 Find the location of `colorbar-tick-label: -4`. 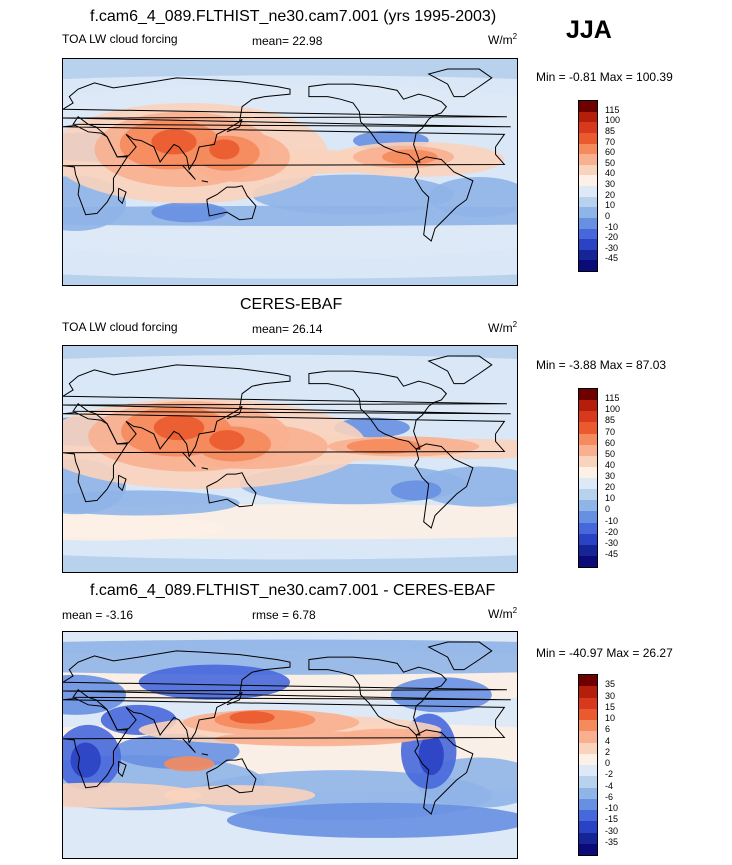

colorbar-tick-label: -4 is located at coordinates (609, 785).